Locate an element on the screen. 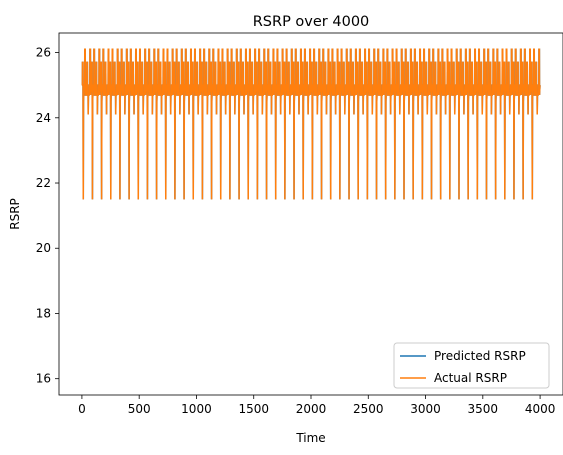  chart-title: RSRP over 4000 is located at coordinates (311, 22).